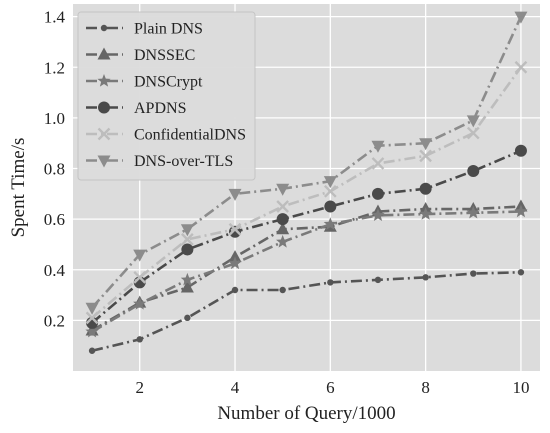  Describe the element at coordinates (168, 29) in the screenshot. I see `legend-label: Plain DNS` at that location.